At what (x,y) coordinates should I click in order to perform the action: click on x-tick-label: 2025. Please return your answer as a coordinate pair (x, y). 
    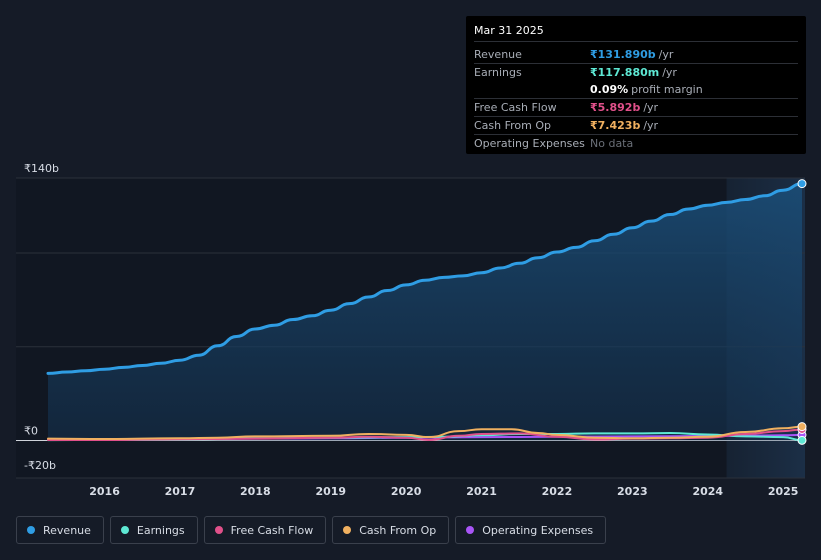
    Looking at the image, I should click on (783, 491).